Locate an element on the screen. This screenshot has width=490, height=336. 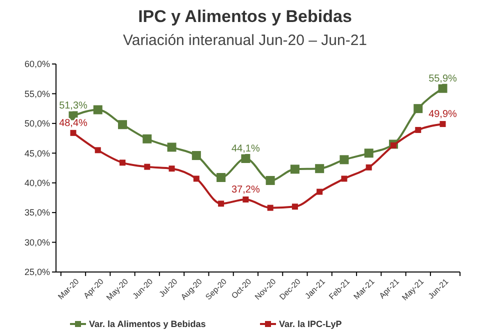
data-label: 55,9% is located at coordinates (443, 78).